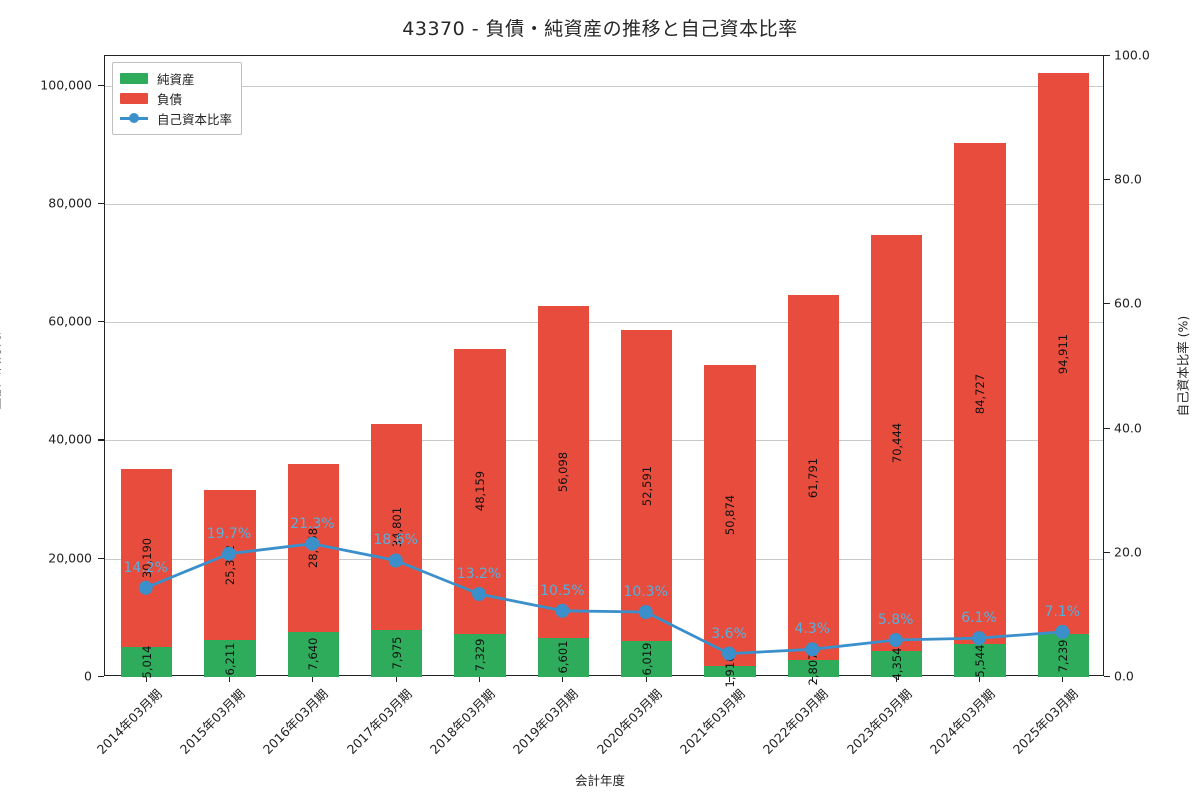 The image size is (1200, 800). What do you see at coordinates (134, 78) in the screenshot?
I see `legend-swatch-equity` at bounding box center [134, 78].